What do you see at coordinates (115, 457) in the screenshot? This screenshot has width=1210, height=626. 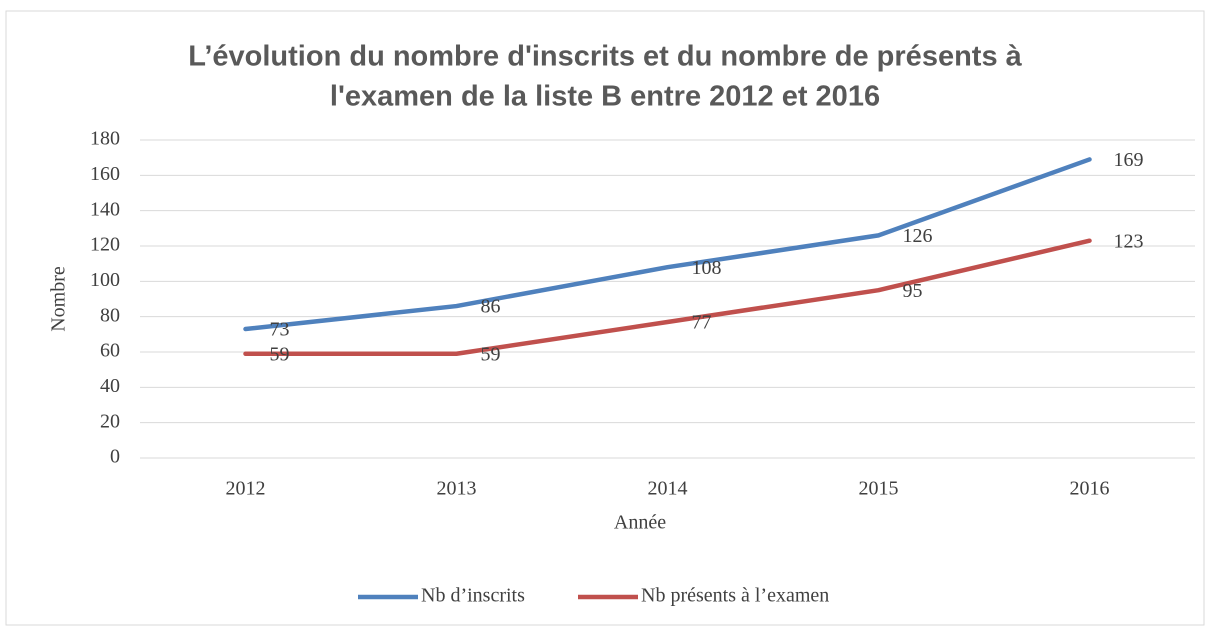 I see `y-tick-label: 0` at bounding box center [115, 457].